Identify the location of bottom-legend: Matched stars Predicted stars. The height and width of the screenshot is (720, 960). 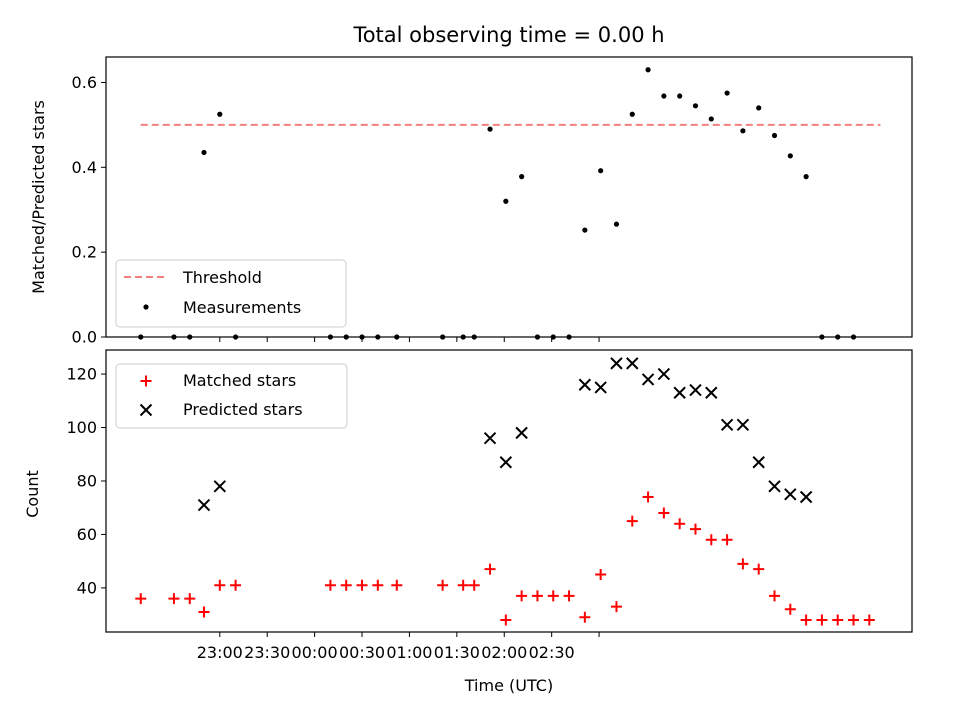
(231, 396).